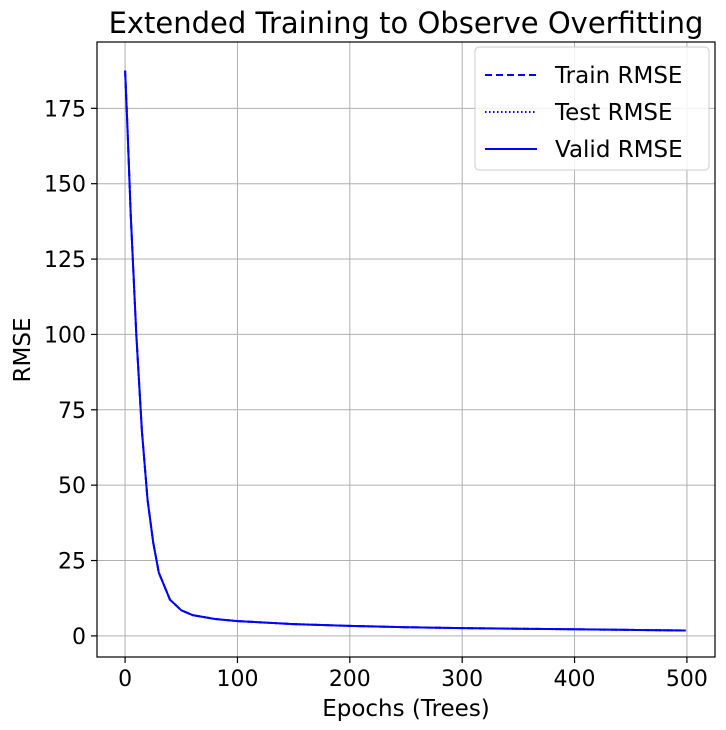  Describe the element at coordinates (413, 674) in the screenshot. I see `x-axis-ticks: 0 100 200 300 400 500` at that location.